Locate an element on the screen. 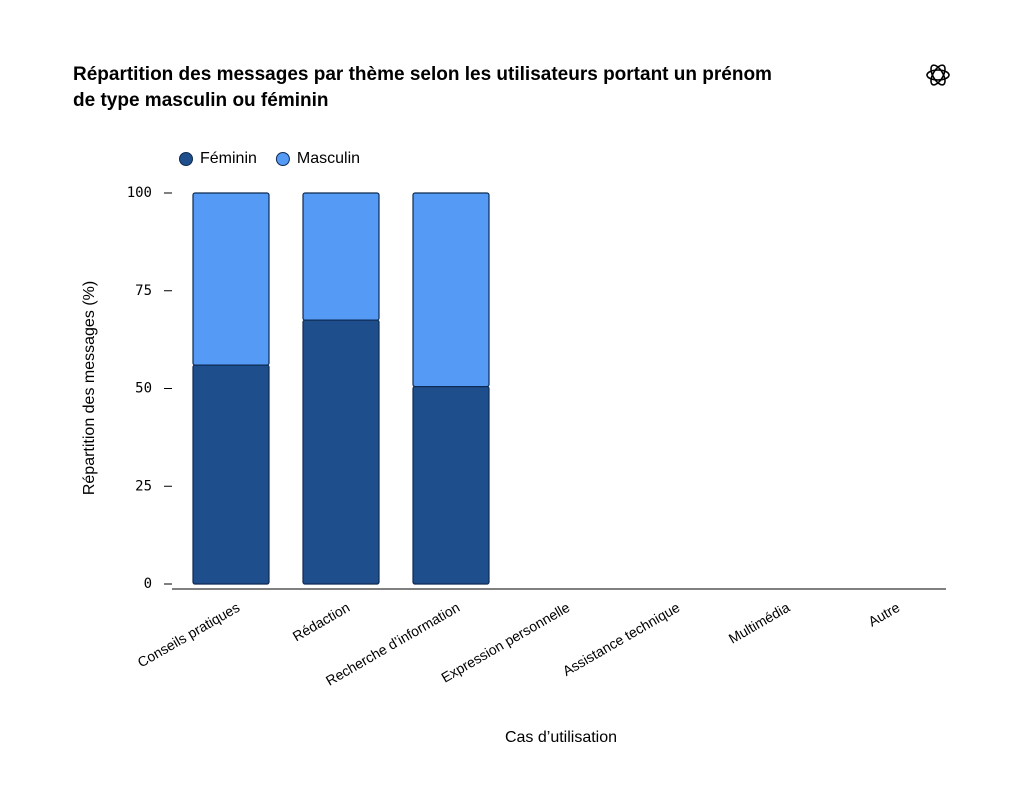  y-tick-label: 75 is located at coordinates (143, 291).